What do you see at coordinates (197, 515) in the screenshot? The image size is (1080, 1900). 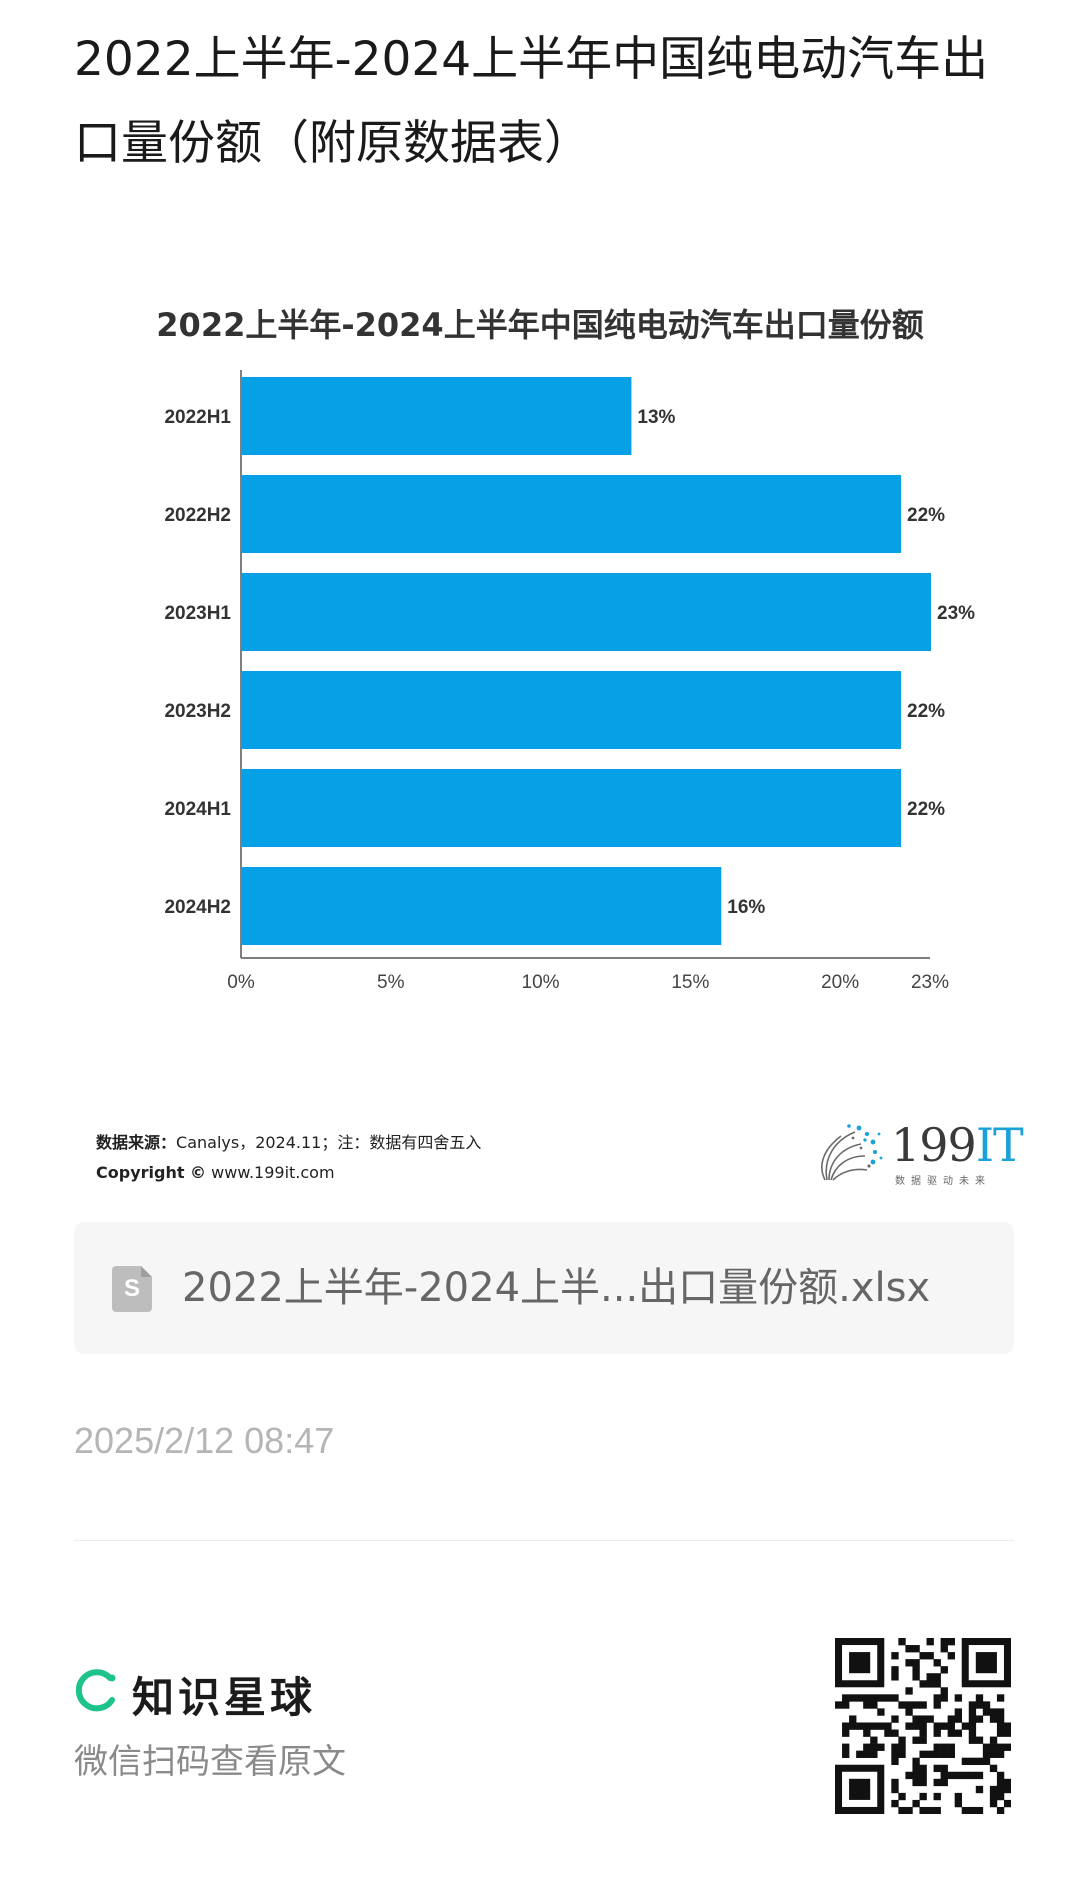 I see `category-label: 2022H2` at bounding box center [197, 515].